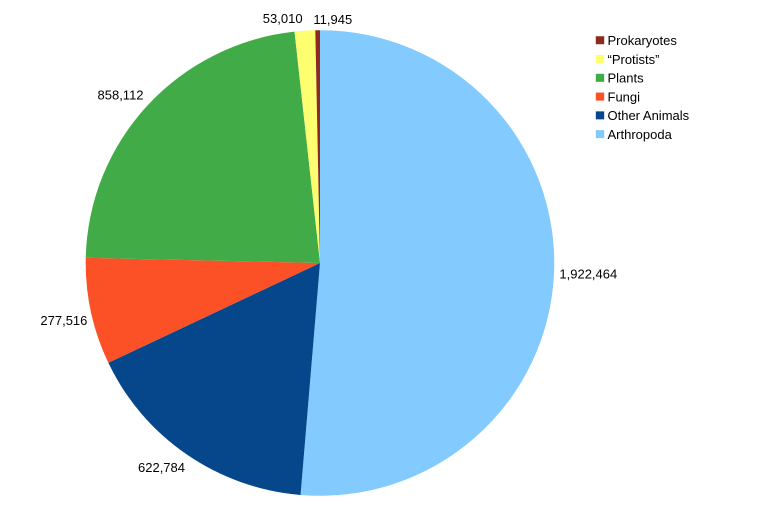 This screenshot has height=508, width=766. Describe the element at coordinates (283, 18) in the screenshot. I see `svg-text: 53,010` at that location.